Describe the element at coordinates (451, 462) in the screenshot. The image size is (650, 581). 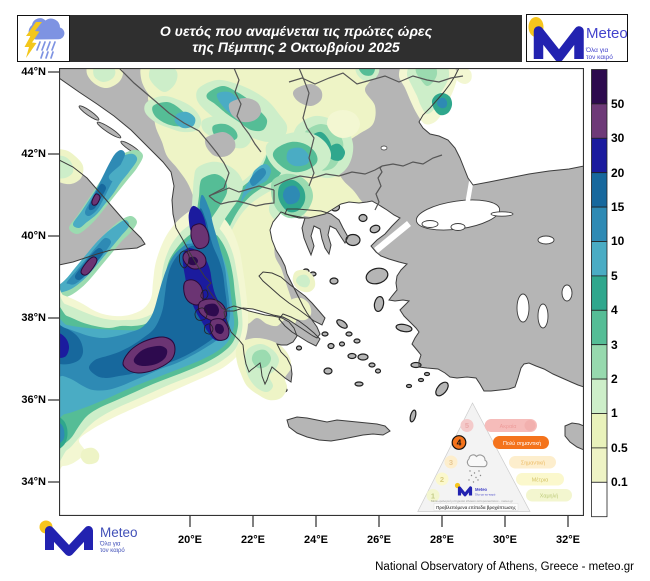
I see `svg-text: 3` at that location.